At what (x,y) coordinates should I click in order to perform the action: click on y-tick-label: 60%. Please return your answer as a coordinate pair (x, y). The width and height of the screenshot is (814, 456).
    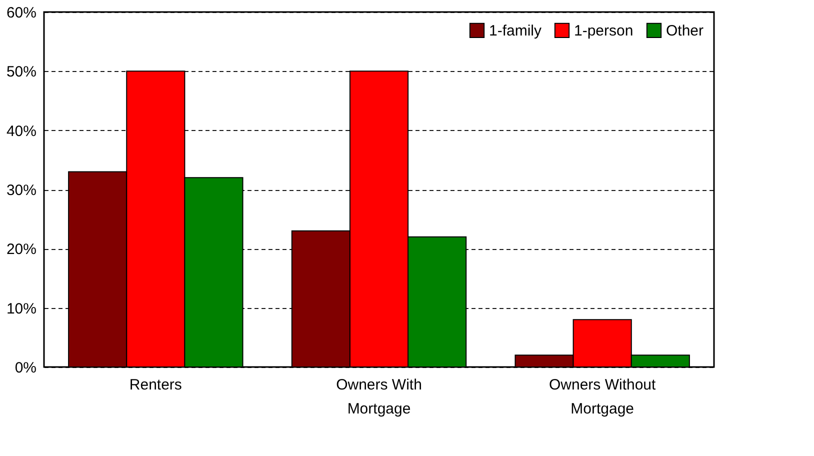
    Looking at the image, I should click on (21, 13).